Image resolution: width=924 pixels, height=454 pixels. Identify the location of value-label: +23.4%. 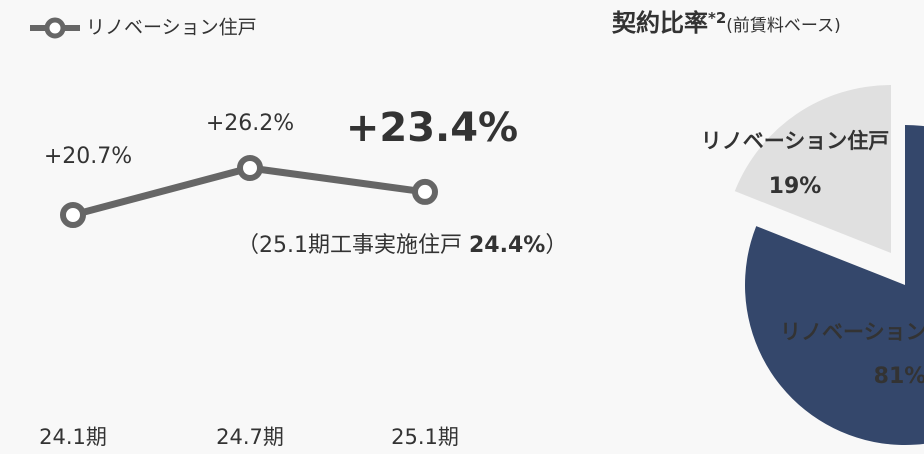
(432, 128).